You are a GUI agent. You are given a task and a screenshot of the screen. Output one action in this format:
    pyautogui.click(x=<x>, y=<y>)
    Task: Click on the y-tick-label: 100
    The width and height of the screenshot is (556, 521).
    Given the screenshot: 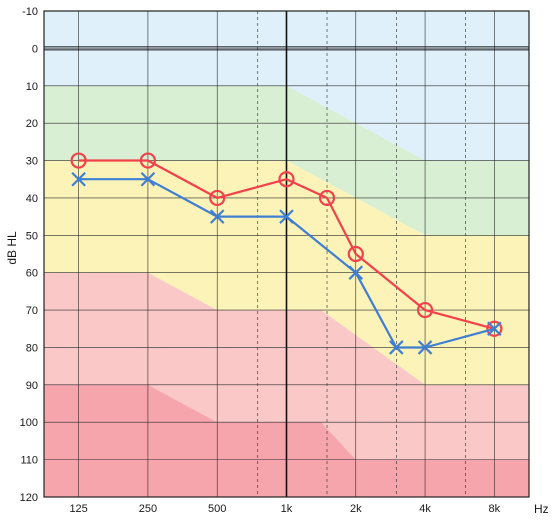 What is the action you would take?
    pyautogui.click(x=29, y=423)
    